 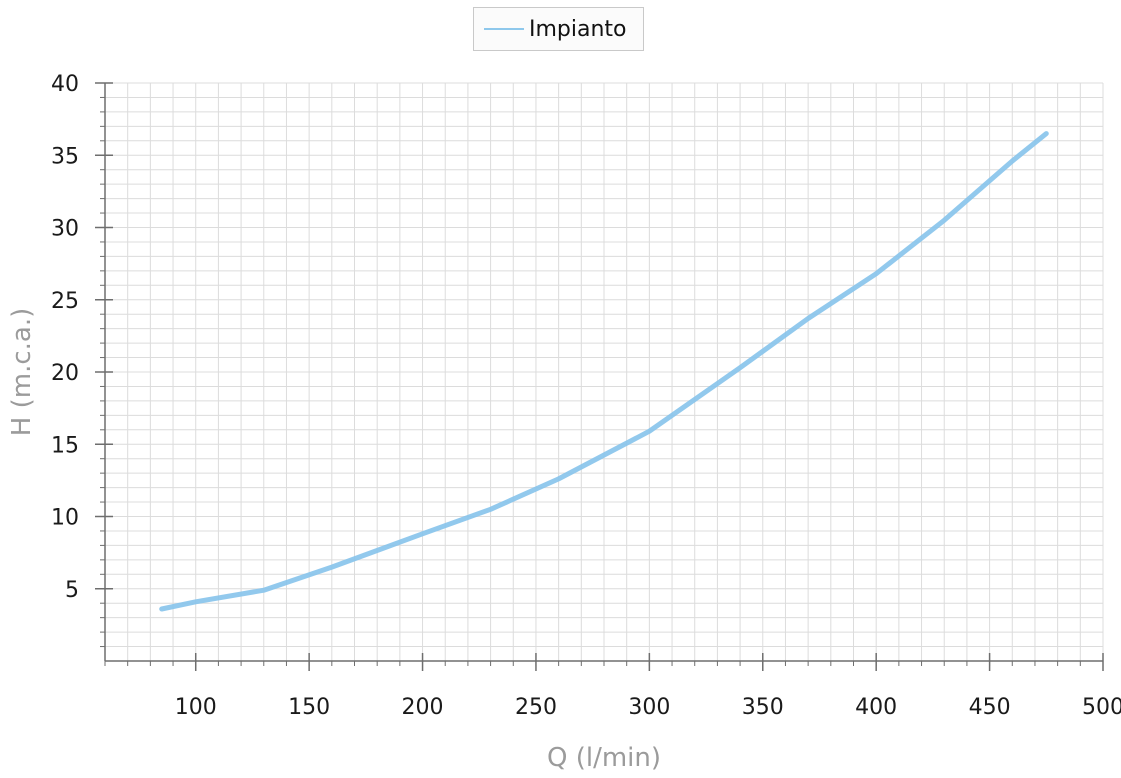 What do you see at coordinates (65, 518) in the screenshot?
I see `y-tick-label: 10` at bounding box center [65, 518].